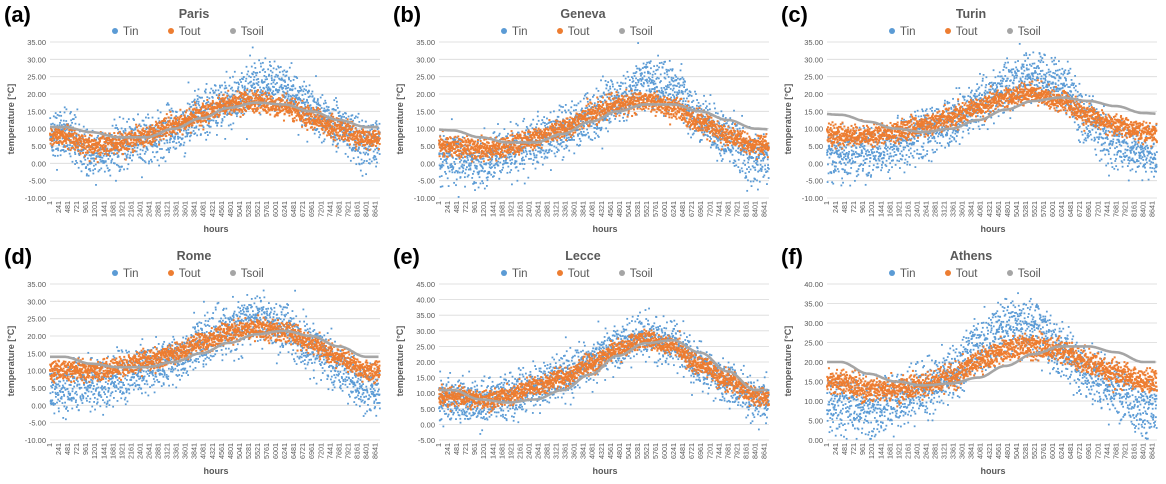 Image resolution: width=1166 pixels, height=484 pixels. Describe the element at coordinates (167, 209) in the screenshot. I see `x-tick-label: 3121` at that location.